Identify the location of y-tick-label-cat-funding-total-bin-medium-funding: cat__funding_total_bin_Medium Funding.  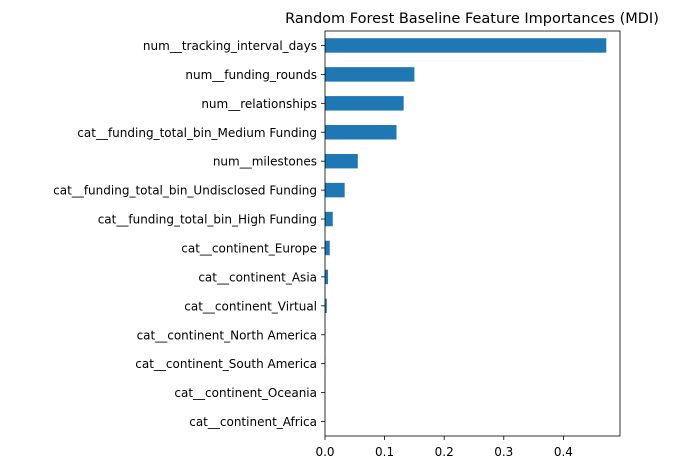
(197, 133).